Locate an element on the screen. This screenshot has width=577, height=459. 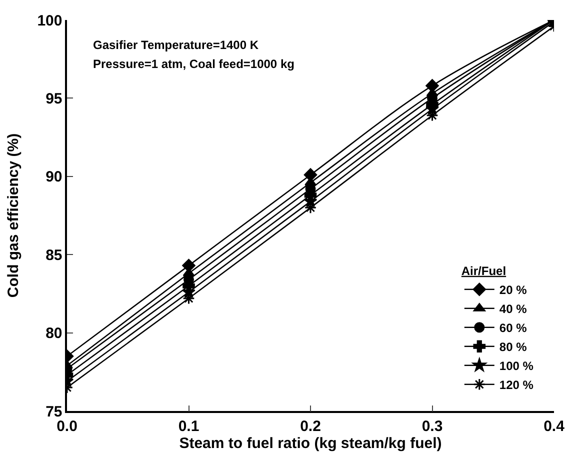
legend-label: 100 % is located at coordinates (516, 366).